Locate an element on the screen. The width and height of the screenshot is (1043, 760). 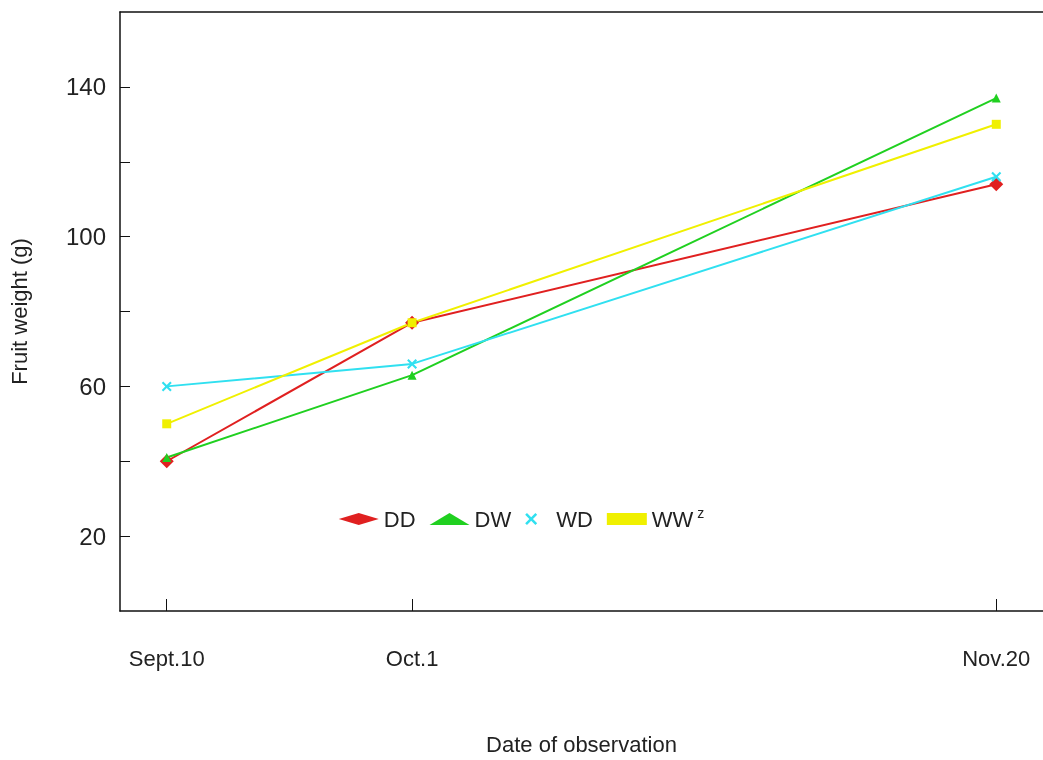
x-tick-label: Nov.20 is located at coordinates (996, 658).